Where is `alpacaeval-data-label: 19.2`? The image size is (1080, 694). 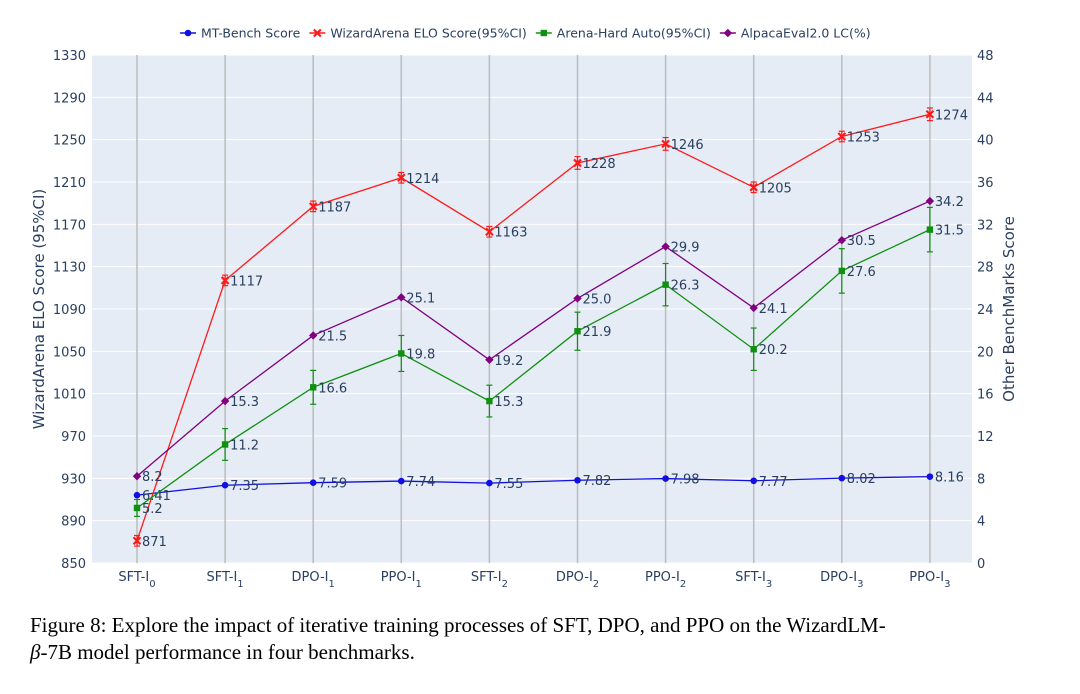 alpacaeval-data-label: 19.2 is located at coordinates (508, 361).